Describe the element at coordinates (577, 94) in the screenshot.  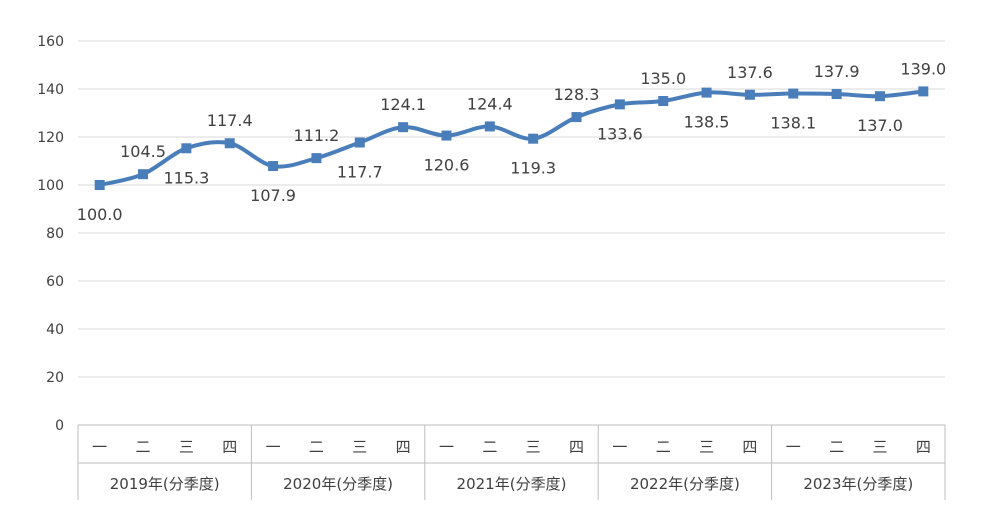
I see `data-label: 128.3` at that location.